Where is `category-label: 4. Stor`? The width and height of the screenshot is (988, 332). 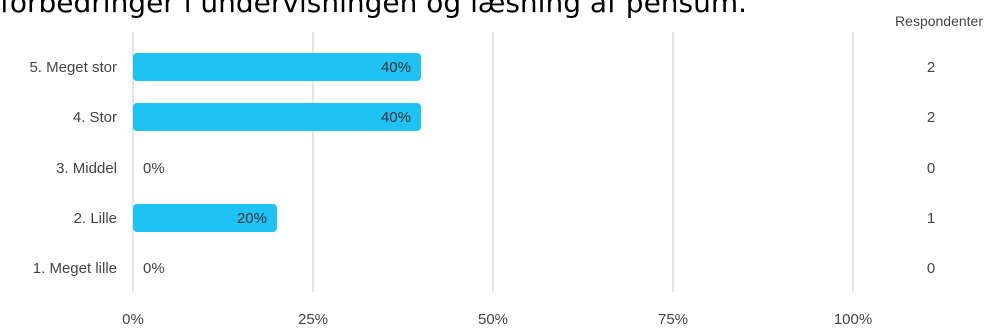 category-label: 4. Stor is located at coordinates (95, 117).